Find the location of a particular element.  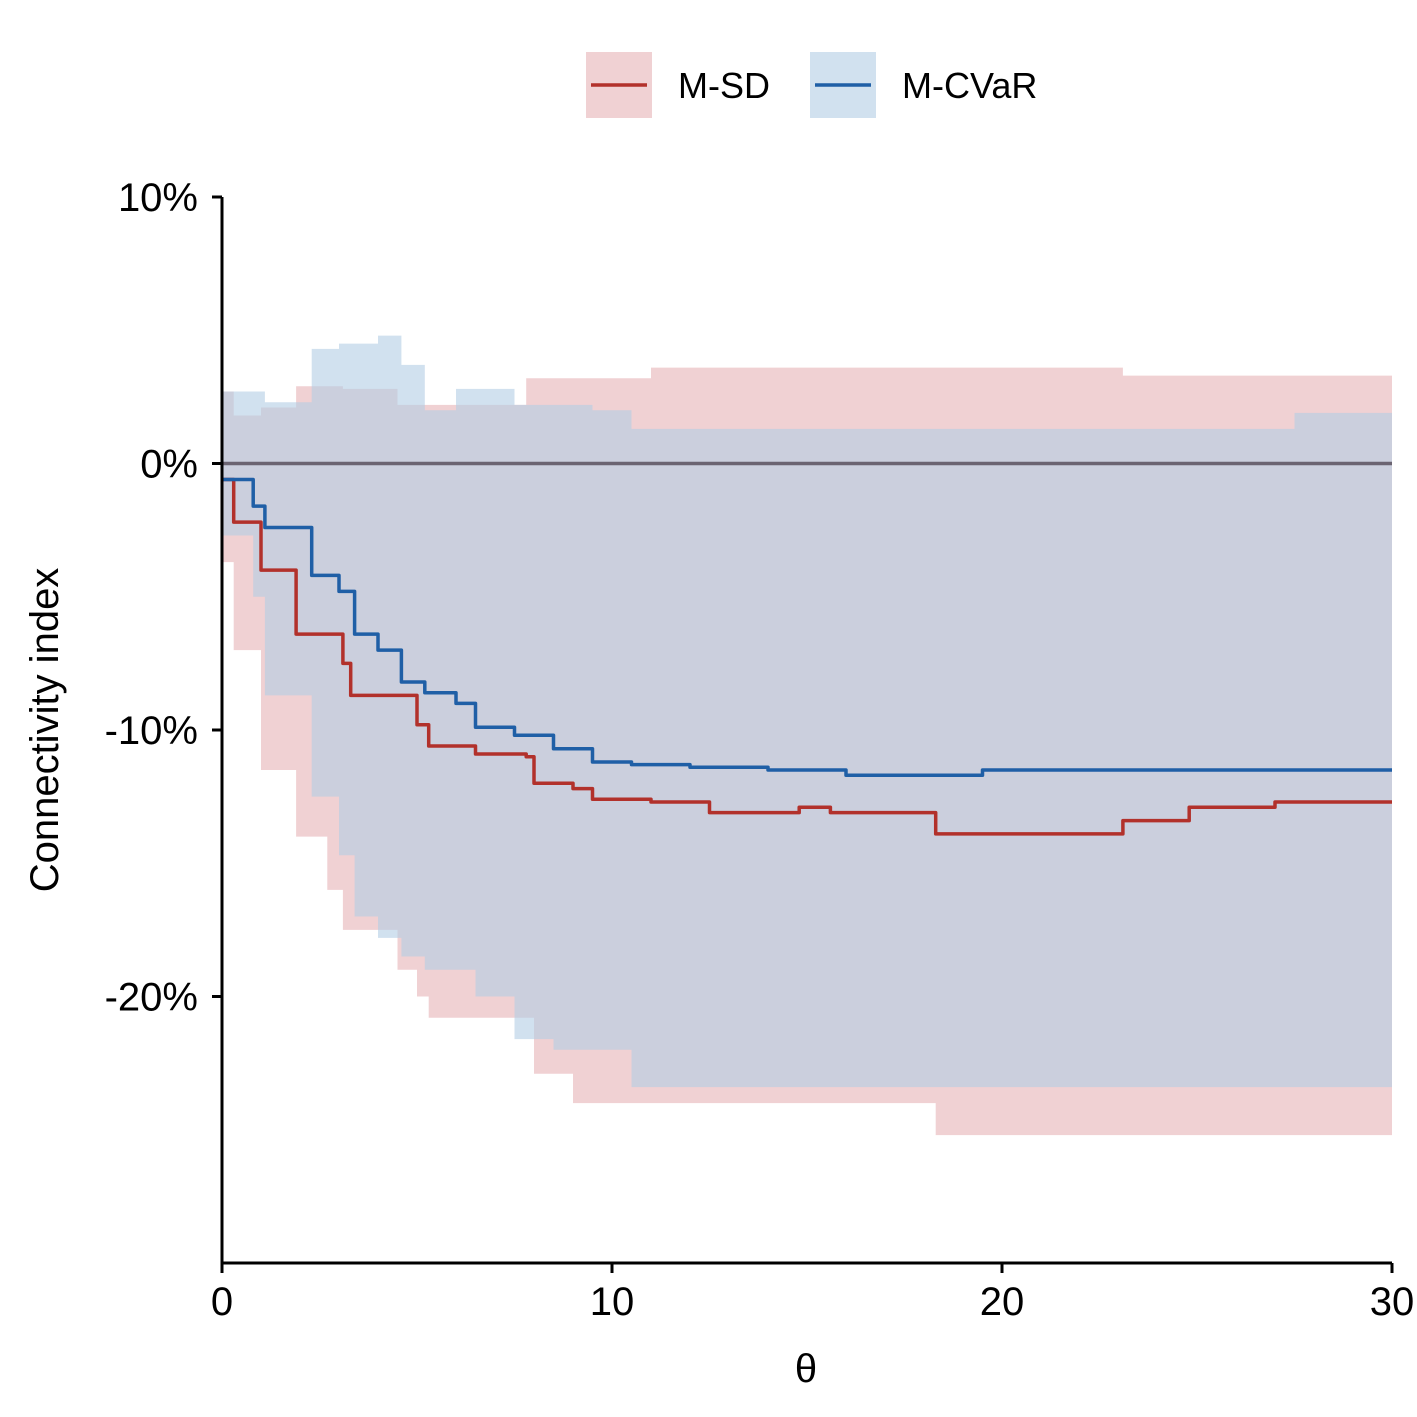

x-tick-label: 0 is located at coordinates (222, 1302).